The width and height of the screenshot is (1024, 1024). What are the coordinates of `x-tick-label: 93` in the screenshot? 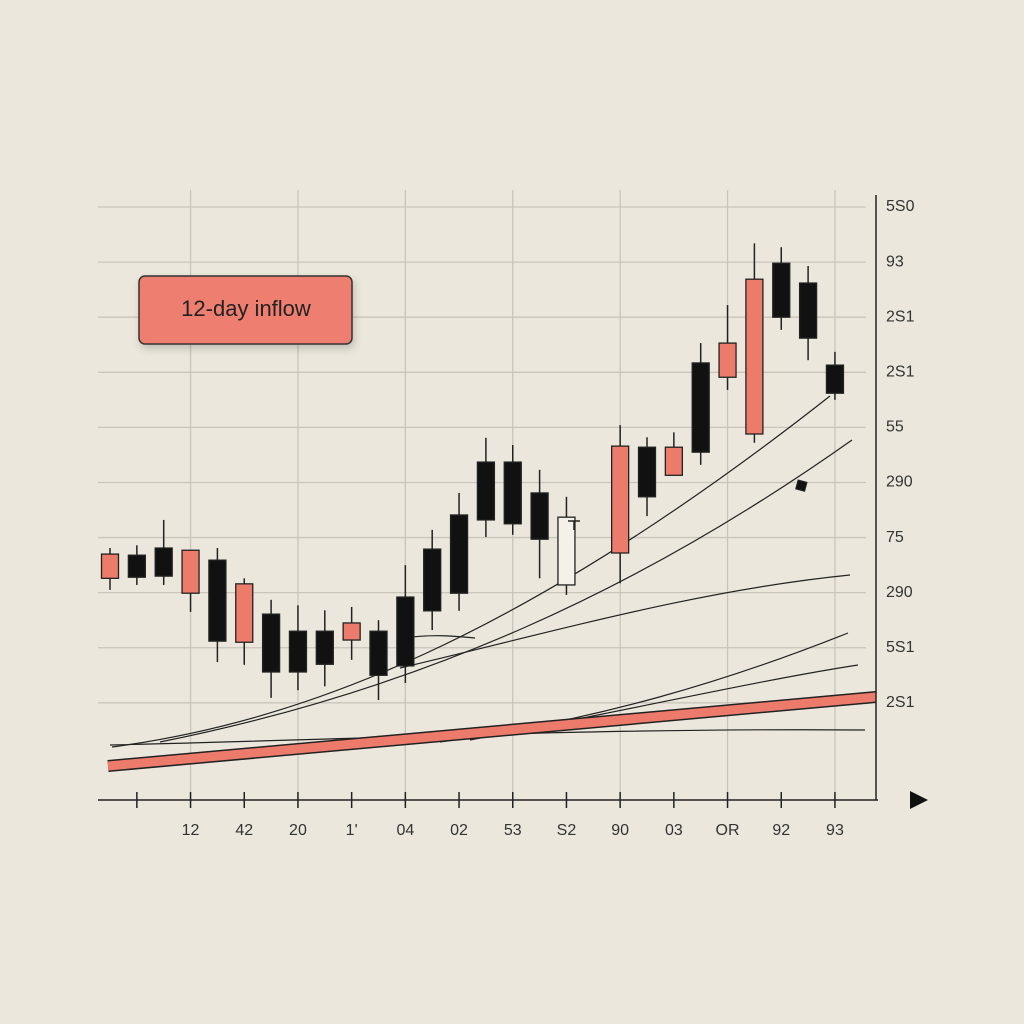 It's located at (835, 830).